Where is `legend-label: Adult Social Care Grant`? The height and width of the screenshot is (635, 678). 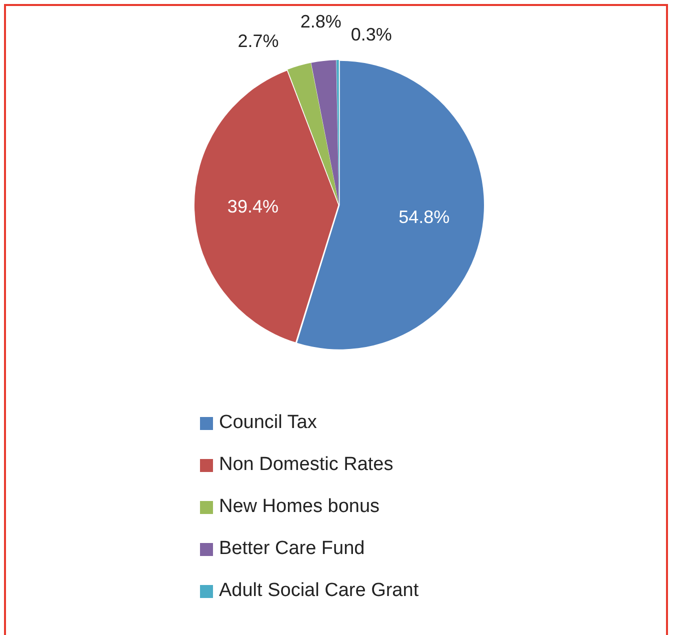
legend-label: Adult Social Care Grant is located at coordinates (319, 591).